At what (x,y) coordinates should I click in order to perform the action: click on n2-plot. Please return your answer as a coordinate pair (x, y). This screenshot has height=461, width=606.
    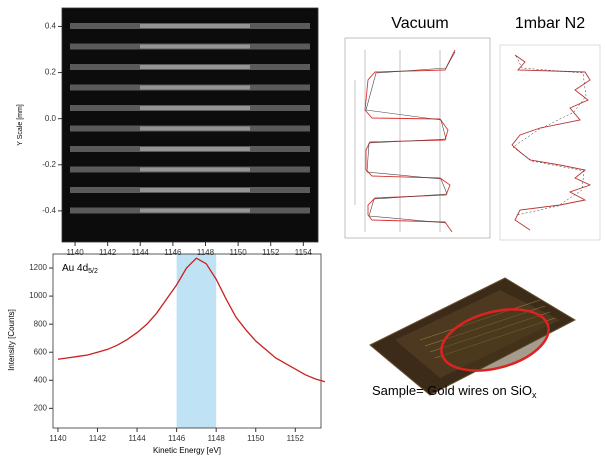
    Looking at the image, I should click on (550, 142).